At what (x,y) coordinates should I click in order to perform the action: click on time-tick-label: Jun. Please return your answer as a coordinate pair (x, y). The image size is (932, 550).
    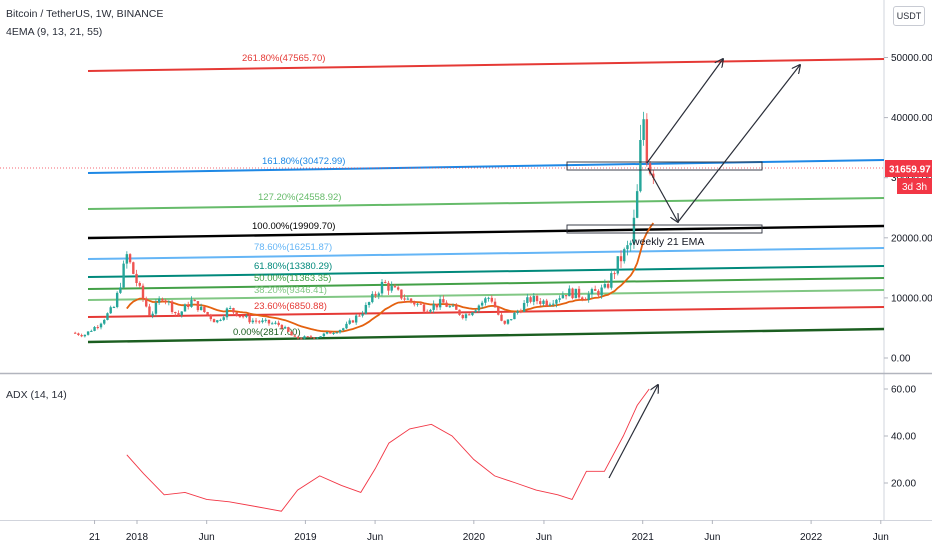
    Looking at the image, I should click on (881, 537).